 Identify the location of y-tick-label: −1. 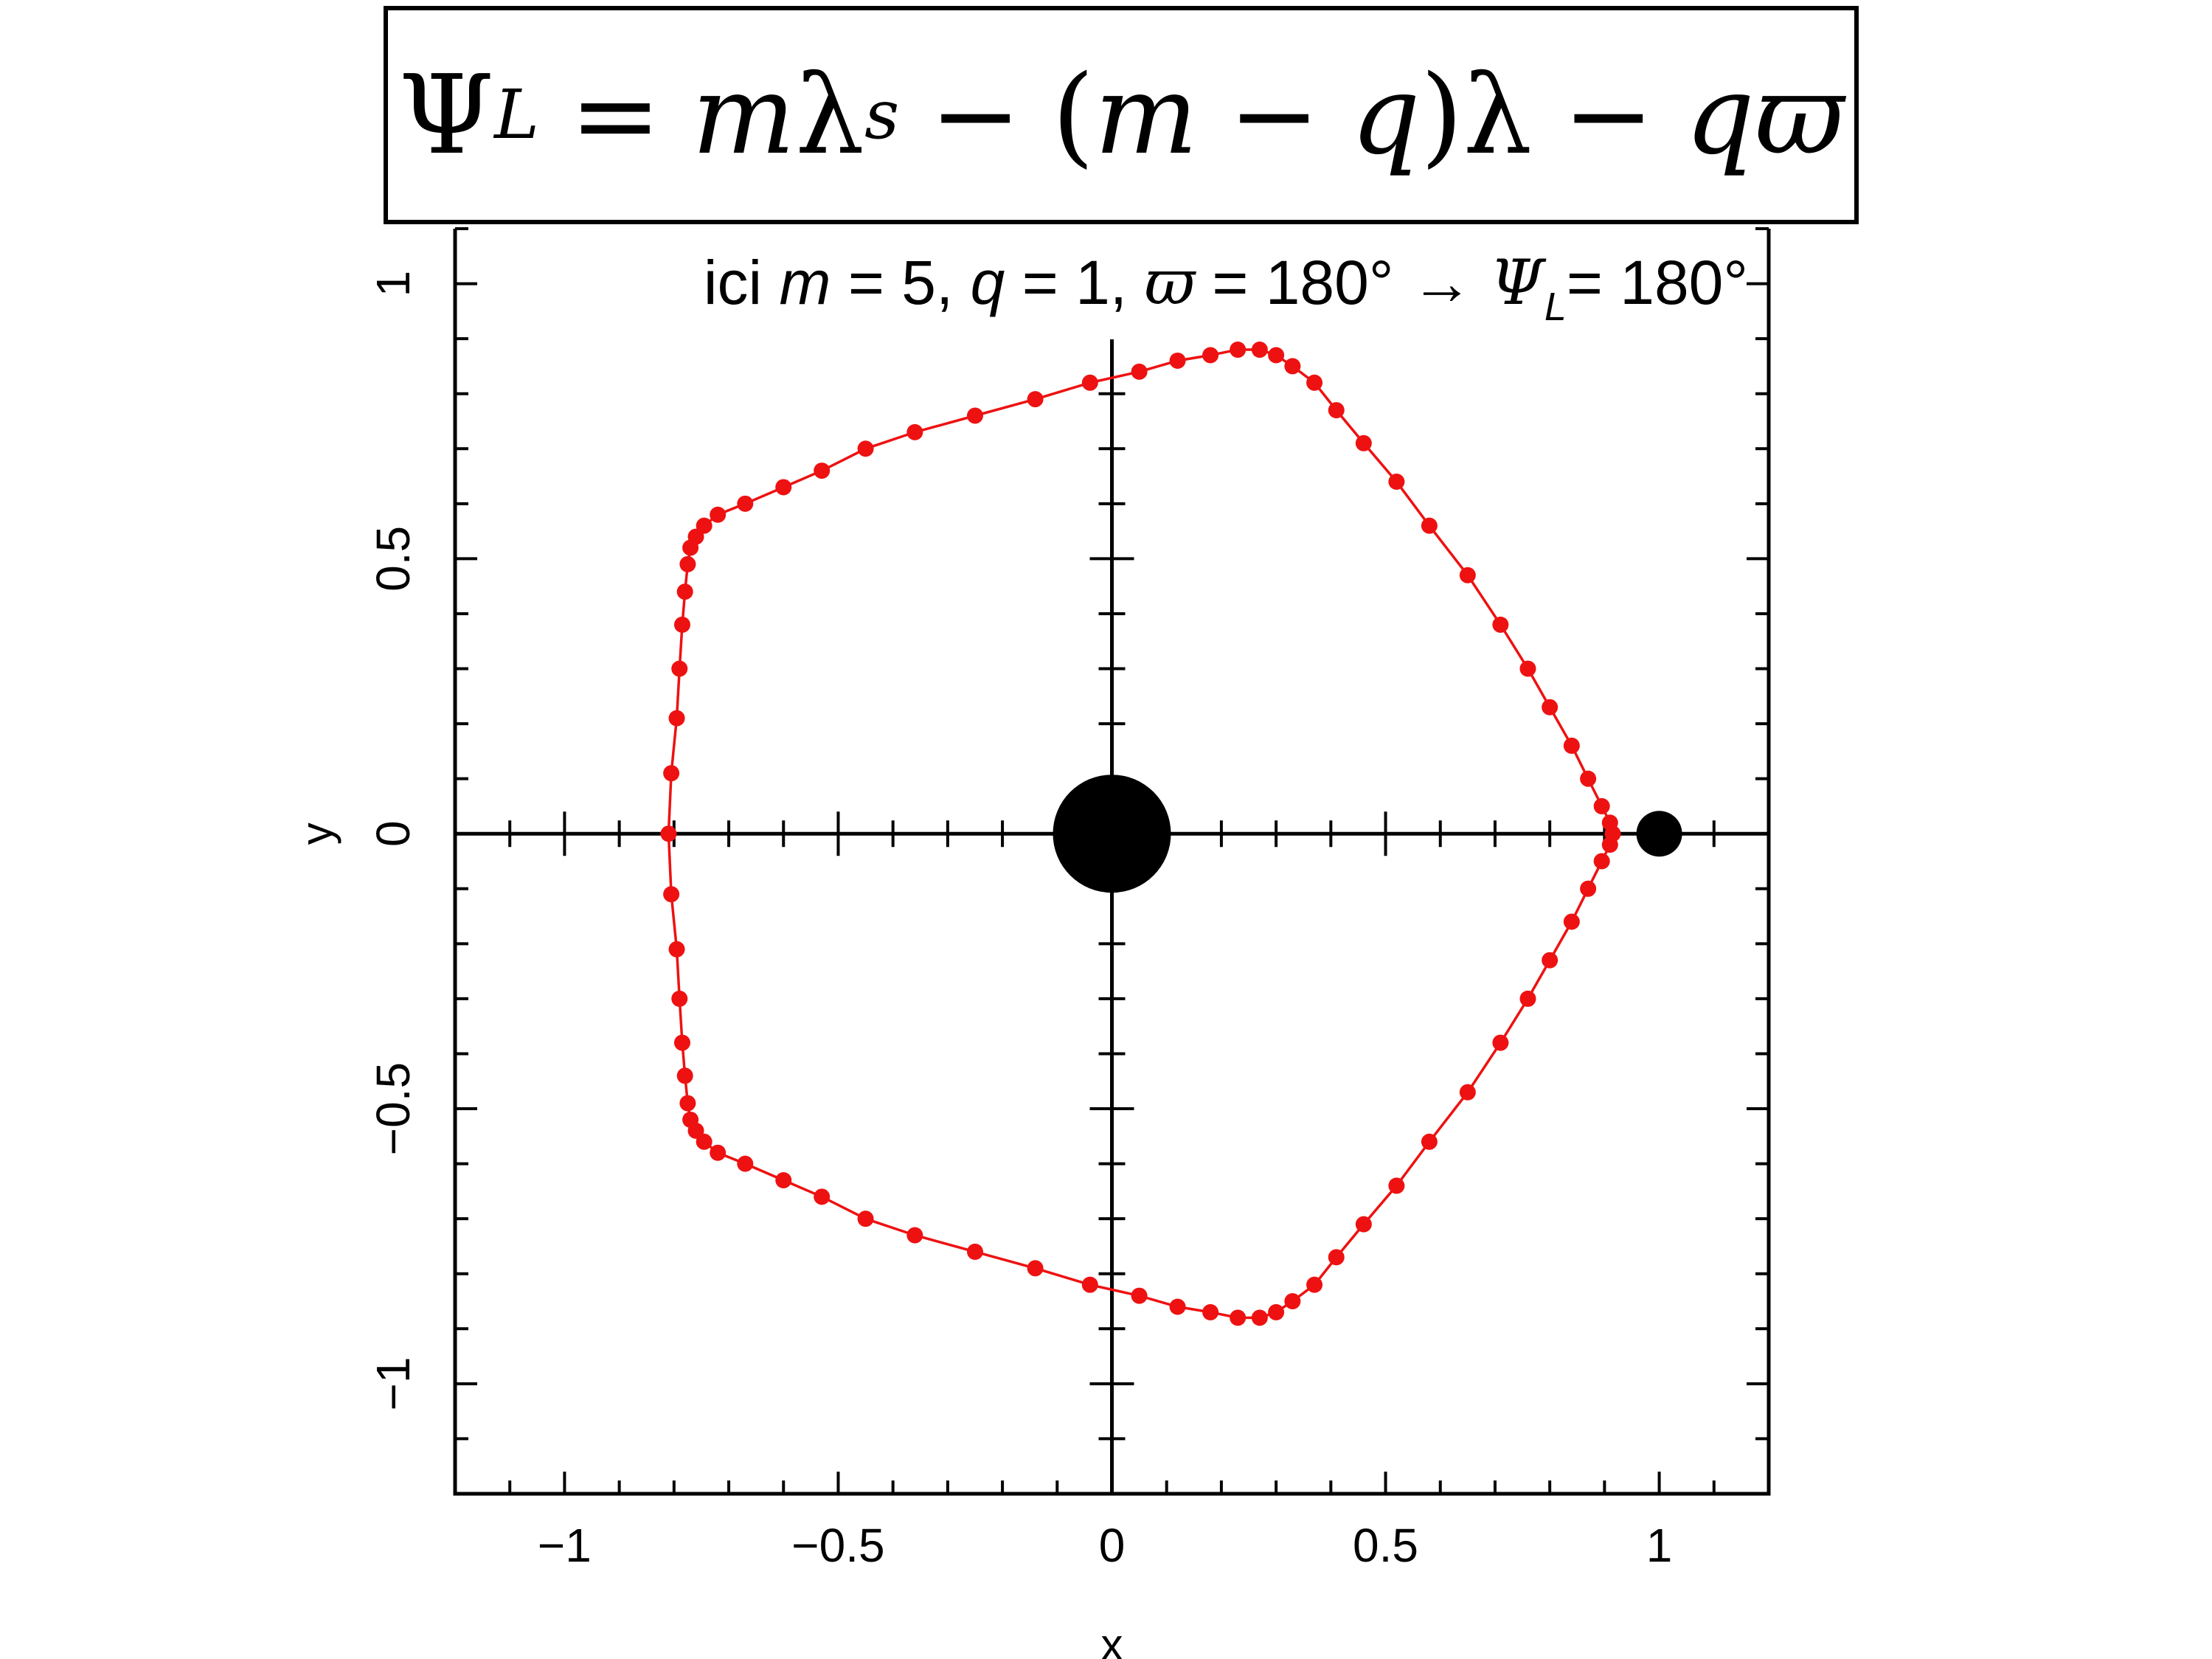
(393, 1383).